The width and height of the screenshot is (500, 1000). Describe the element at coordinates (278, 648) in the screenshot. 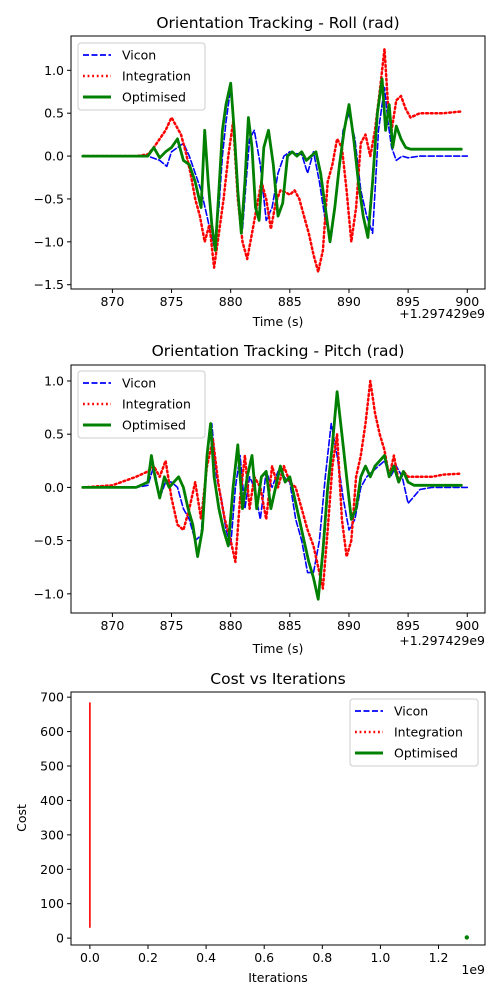

I see `pitch-xlabel: Time (s)` at that location.